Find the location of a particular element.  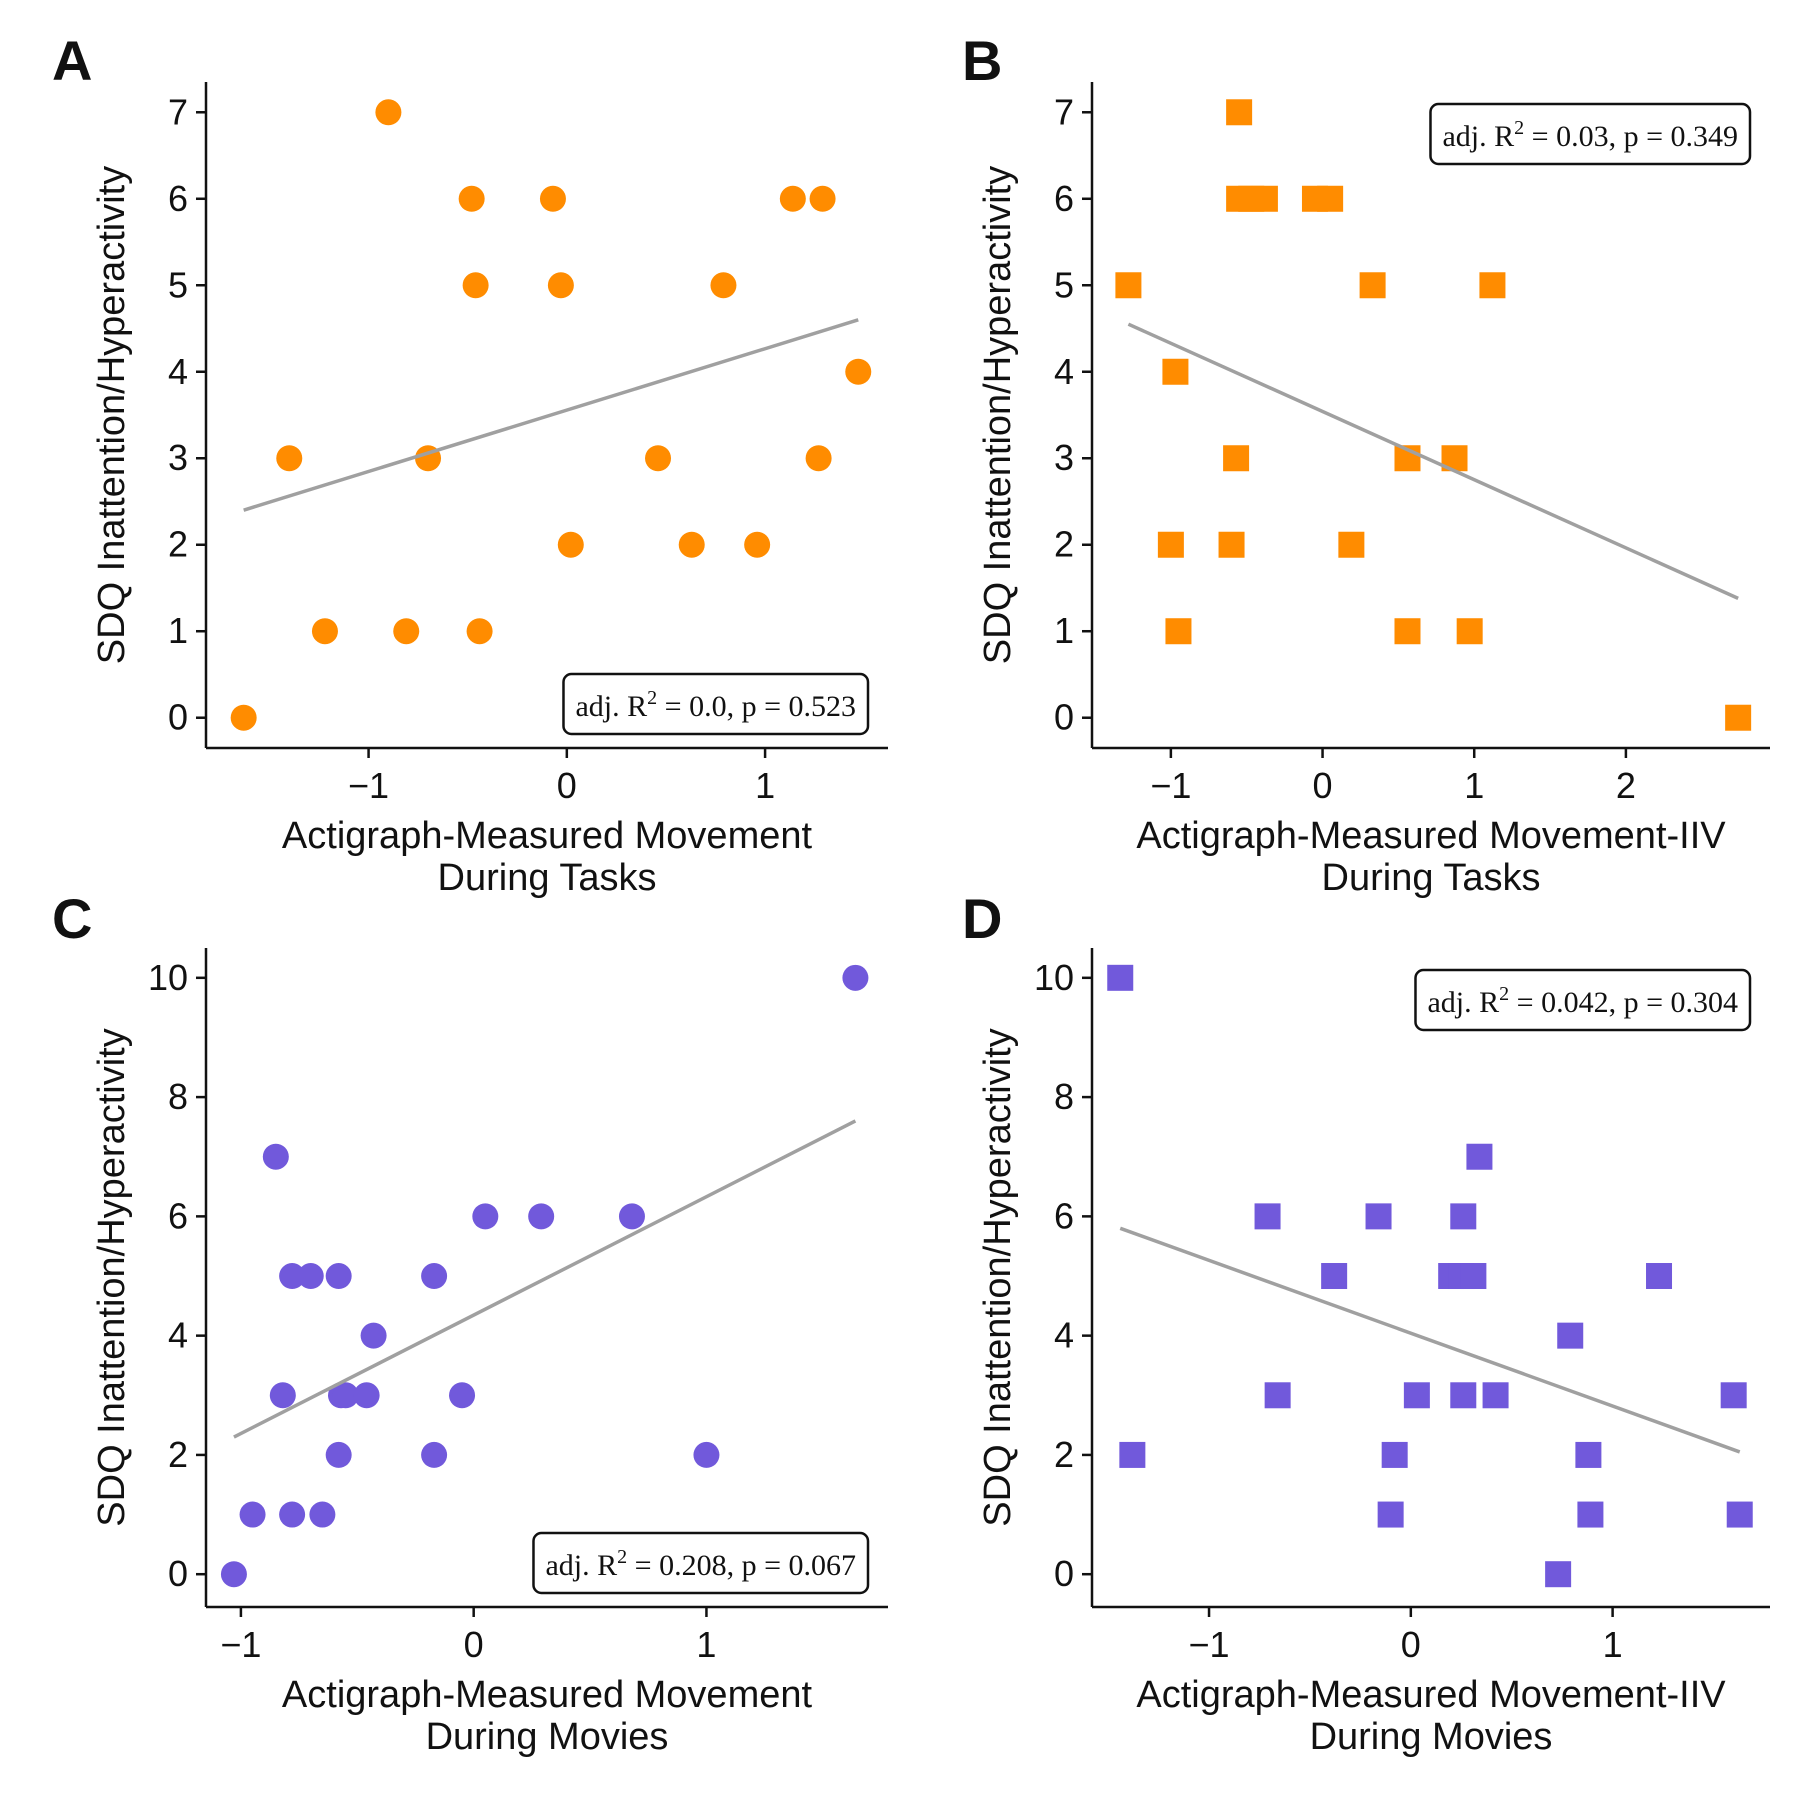

stats-box: adj. R2 = 0.03, p = 0.349 is located at coordinates (1590, 134).